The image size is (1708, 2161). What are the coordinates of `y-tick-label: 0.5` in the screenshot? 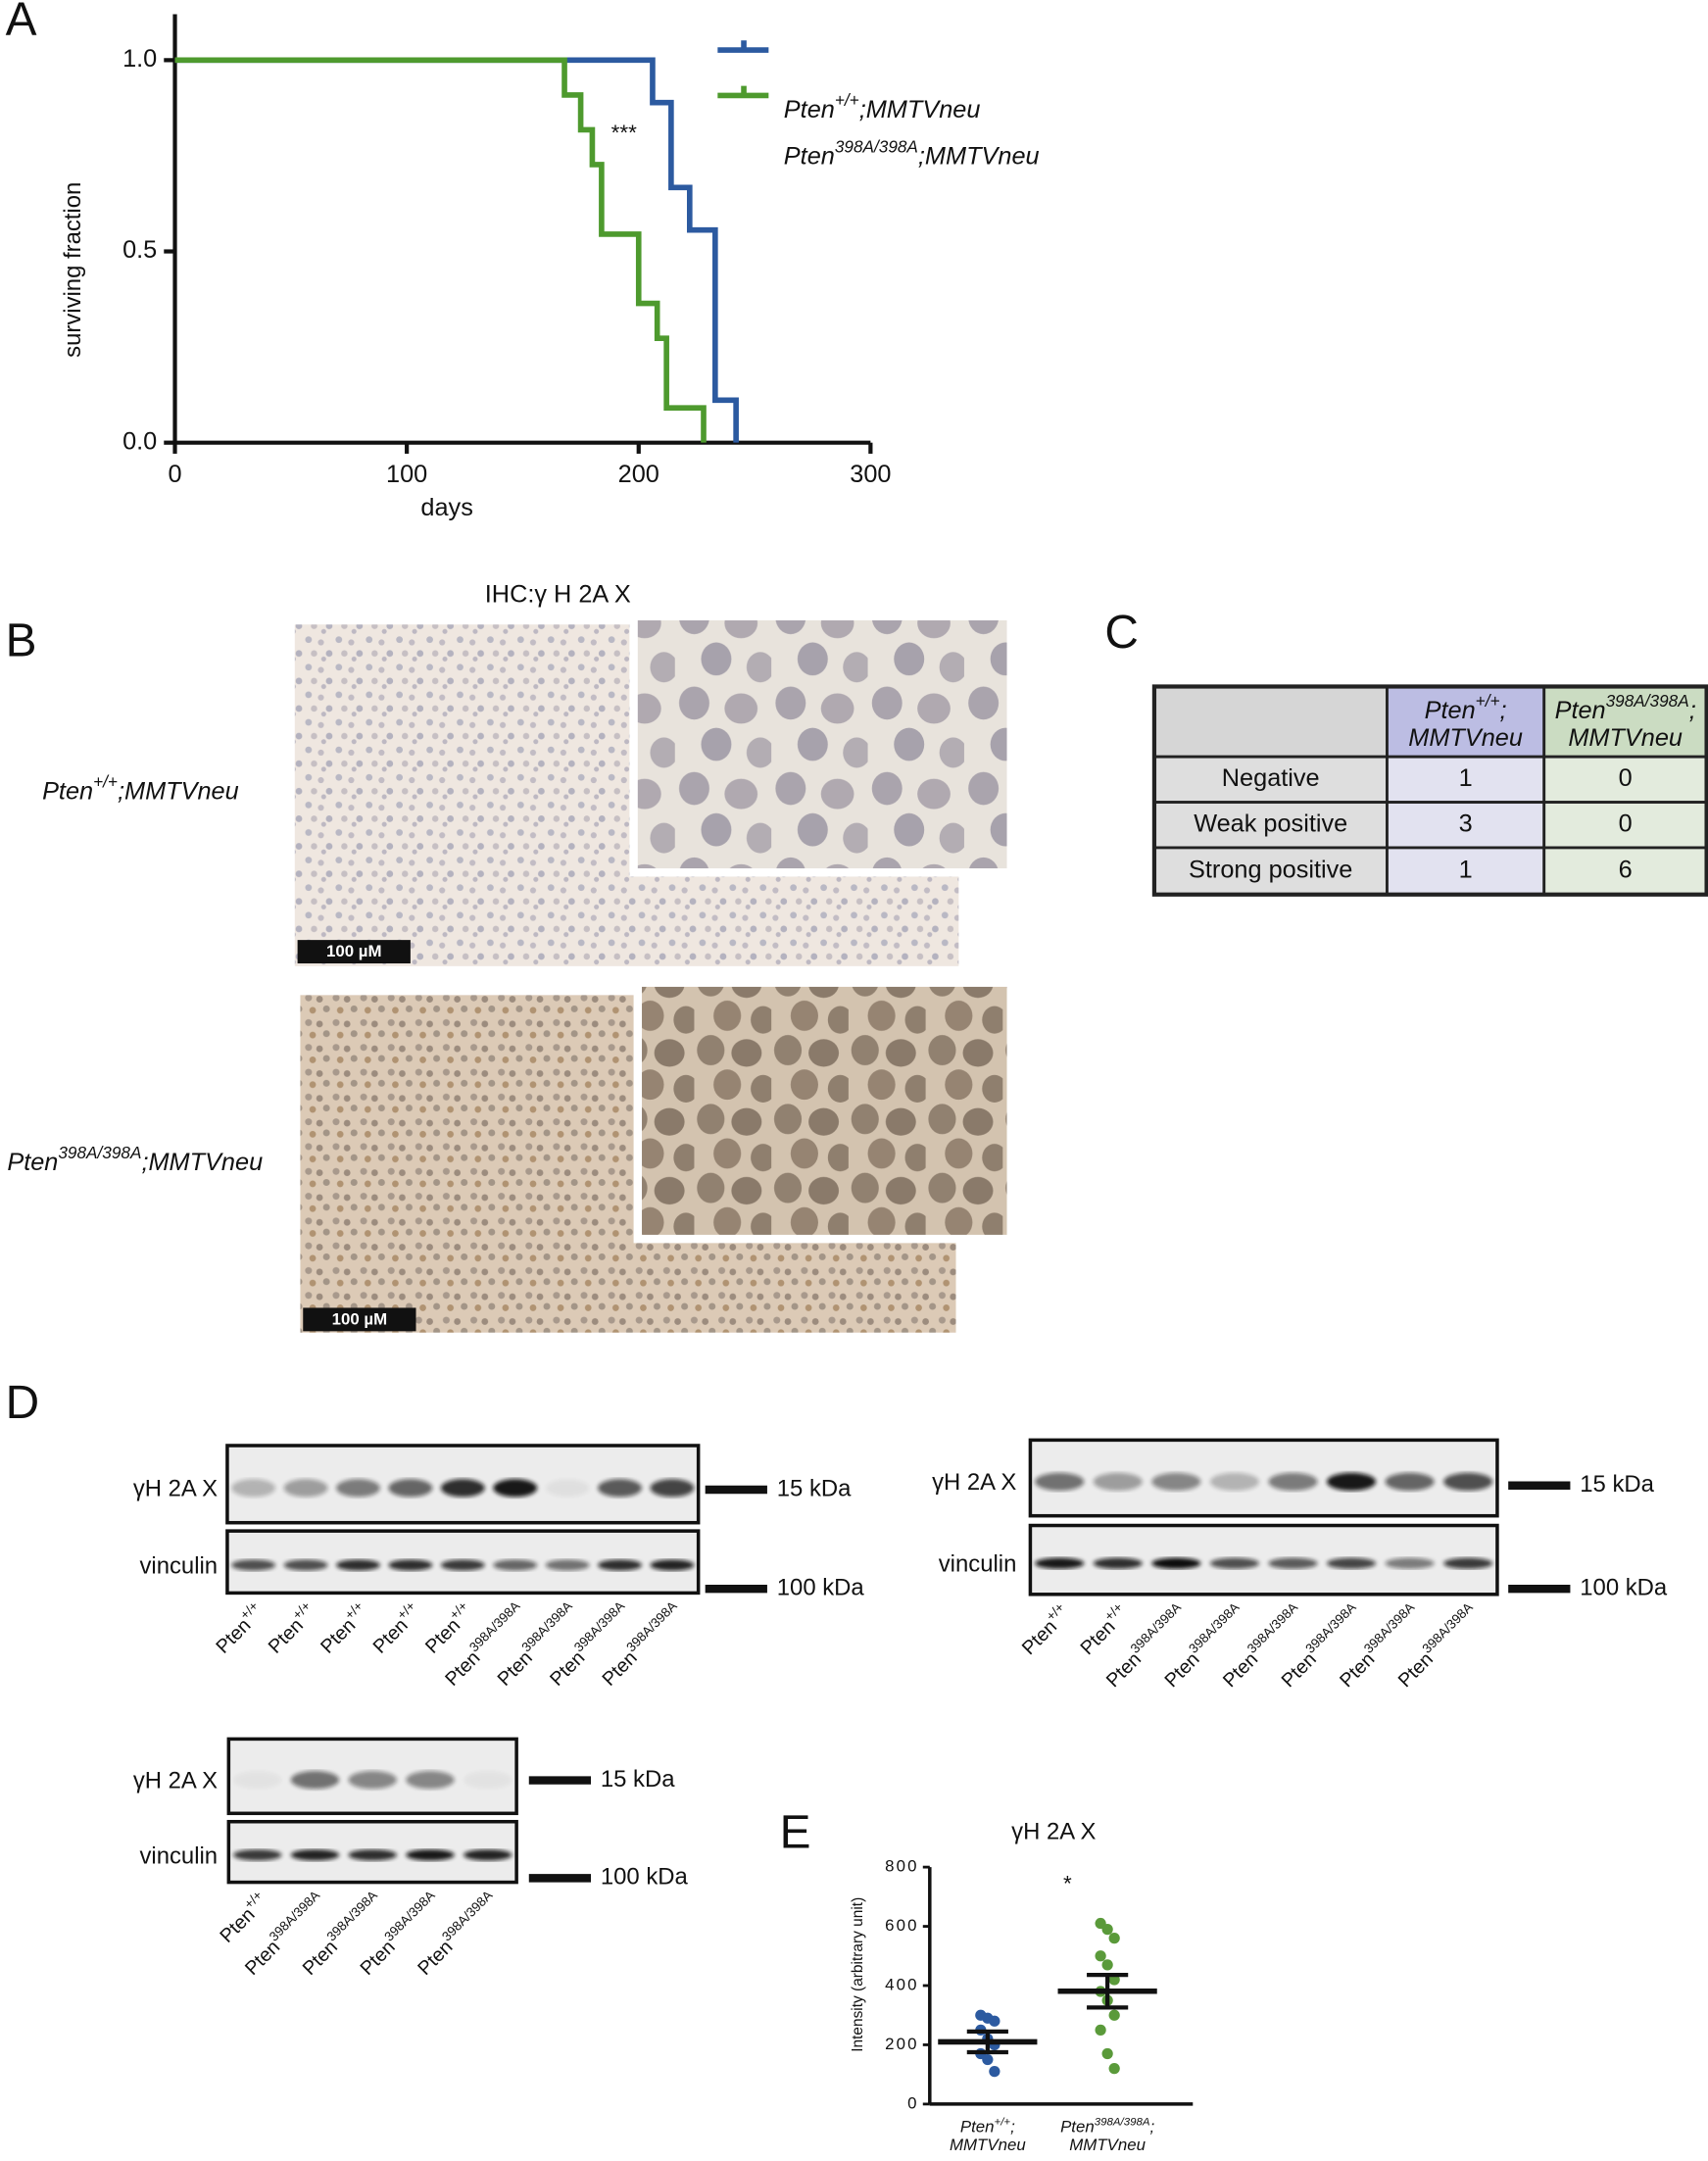 It's located at (139, 250).